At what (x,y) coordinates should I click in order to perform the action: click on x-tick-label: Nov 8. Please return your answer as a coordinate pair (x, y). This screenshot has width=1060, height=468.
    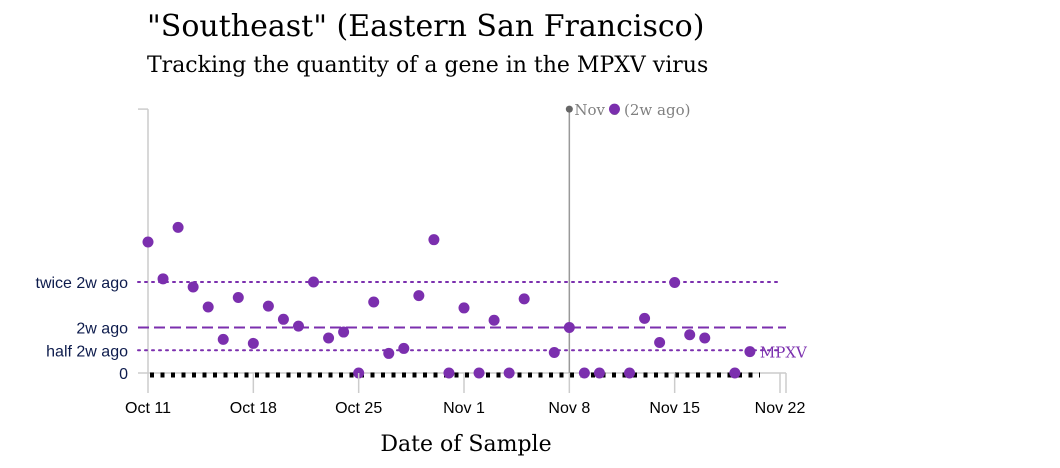
    Looking at the image, I should click on (569, 408).